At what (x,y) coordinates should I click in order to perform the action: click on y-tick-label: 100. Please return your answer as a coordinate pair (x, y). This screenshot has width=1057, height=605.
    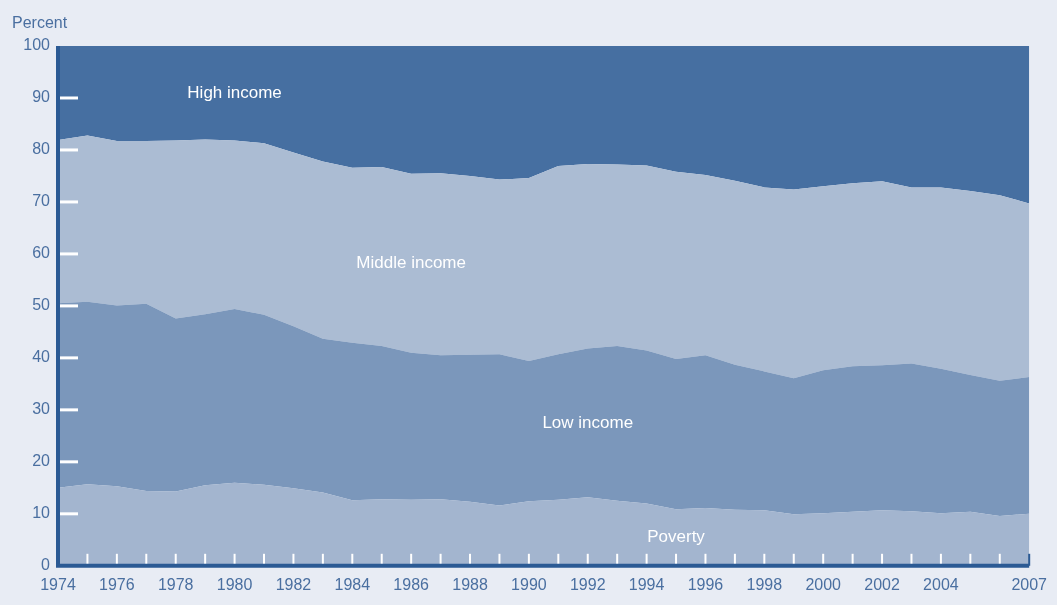
    Looking at the image, I should click on (37, 45).